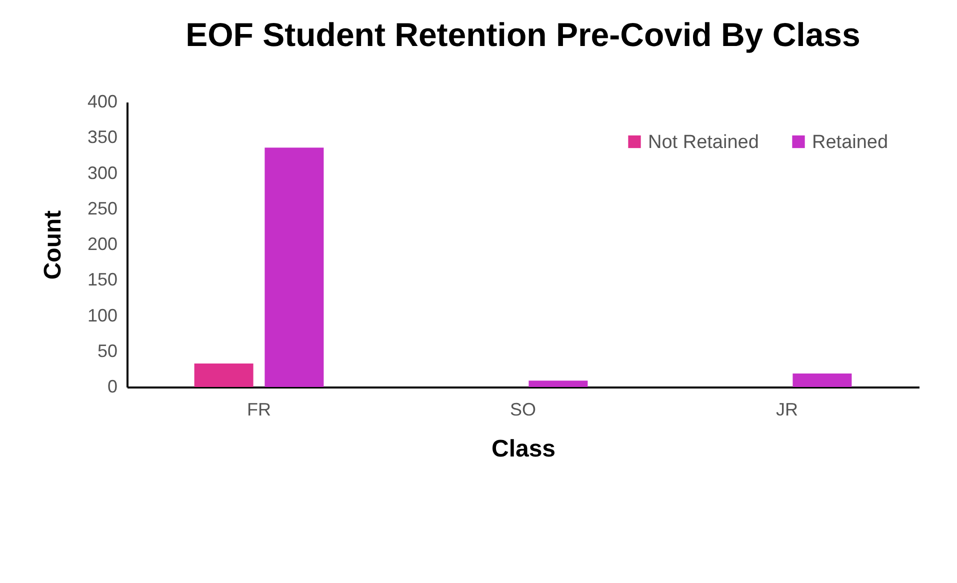 The width and height of the screenshot is (957, 583). I want to click on x-tick-label: FR, so click(259, 410).